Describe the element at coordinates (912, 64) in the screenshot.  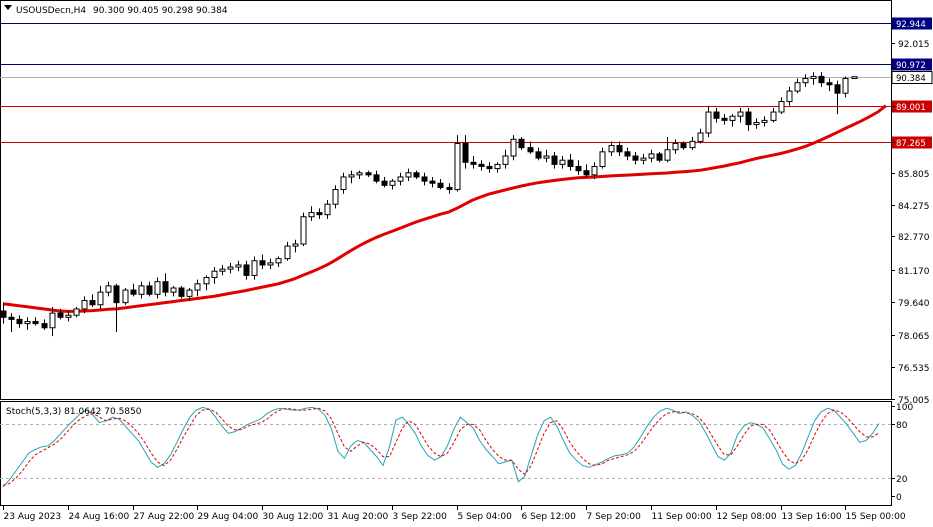
I see `price-tag-bg` at that location.